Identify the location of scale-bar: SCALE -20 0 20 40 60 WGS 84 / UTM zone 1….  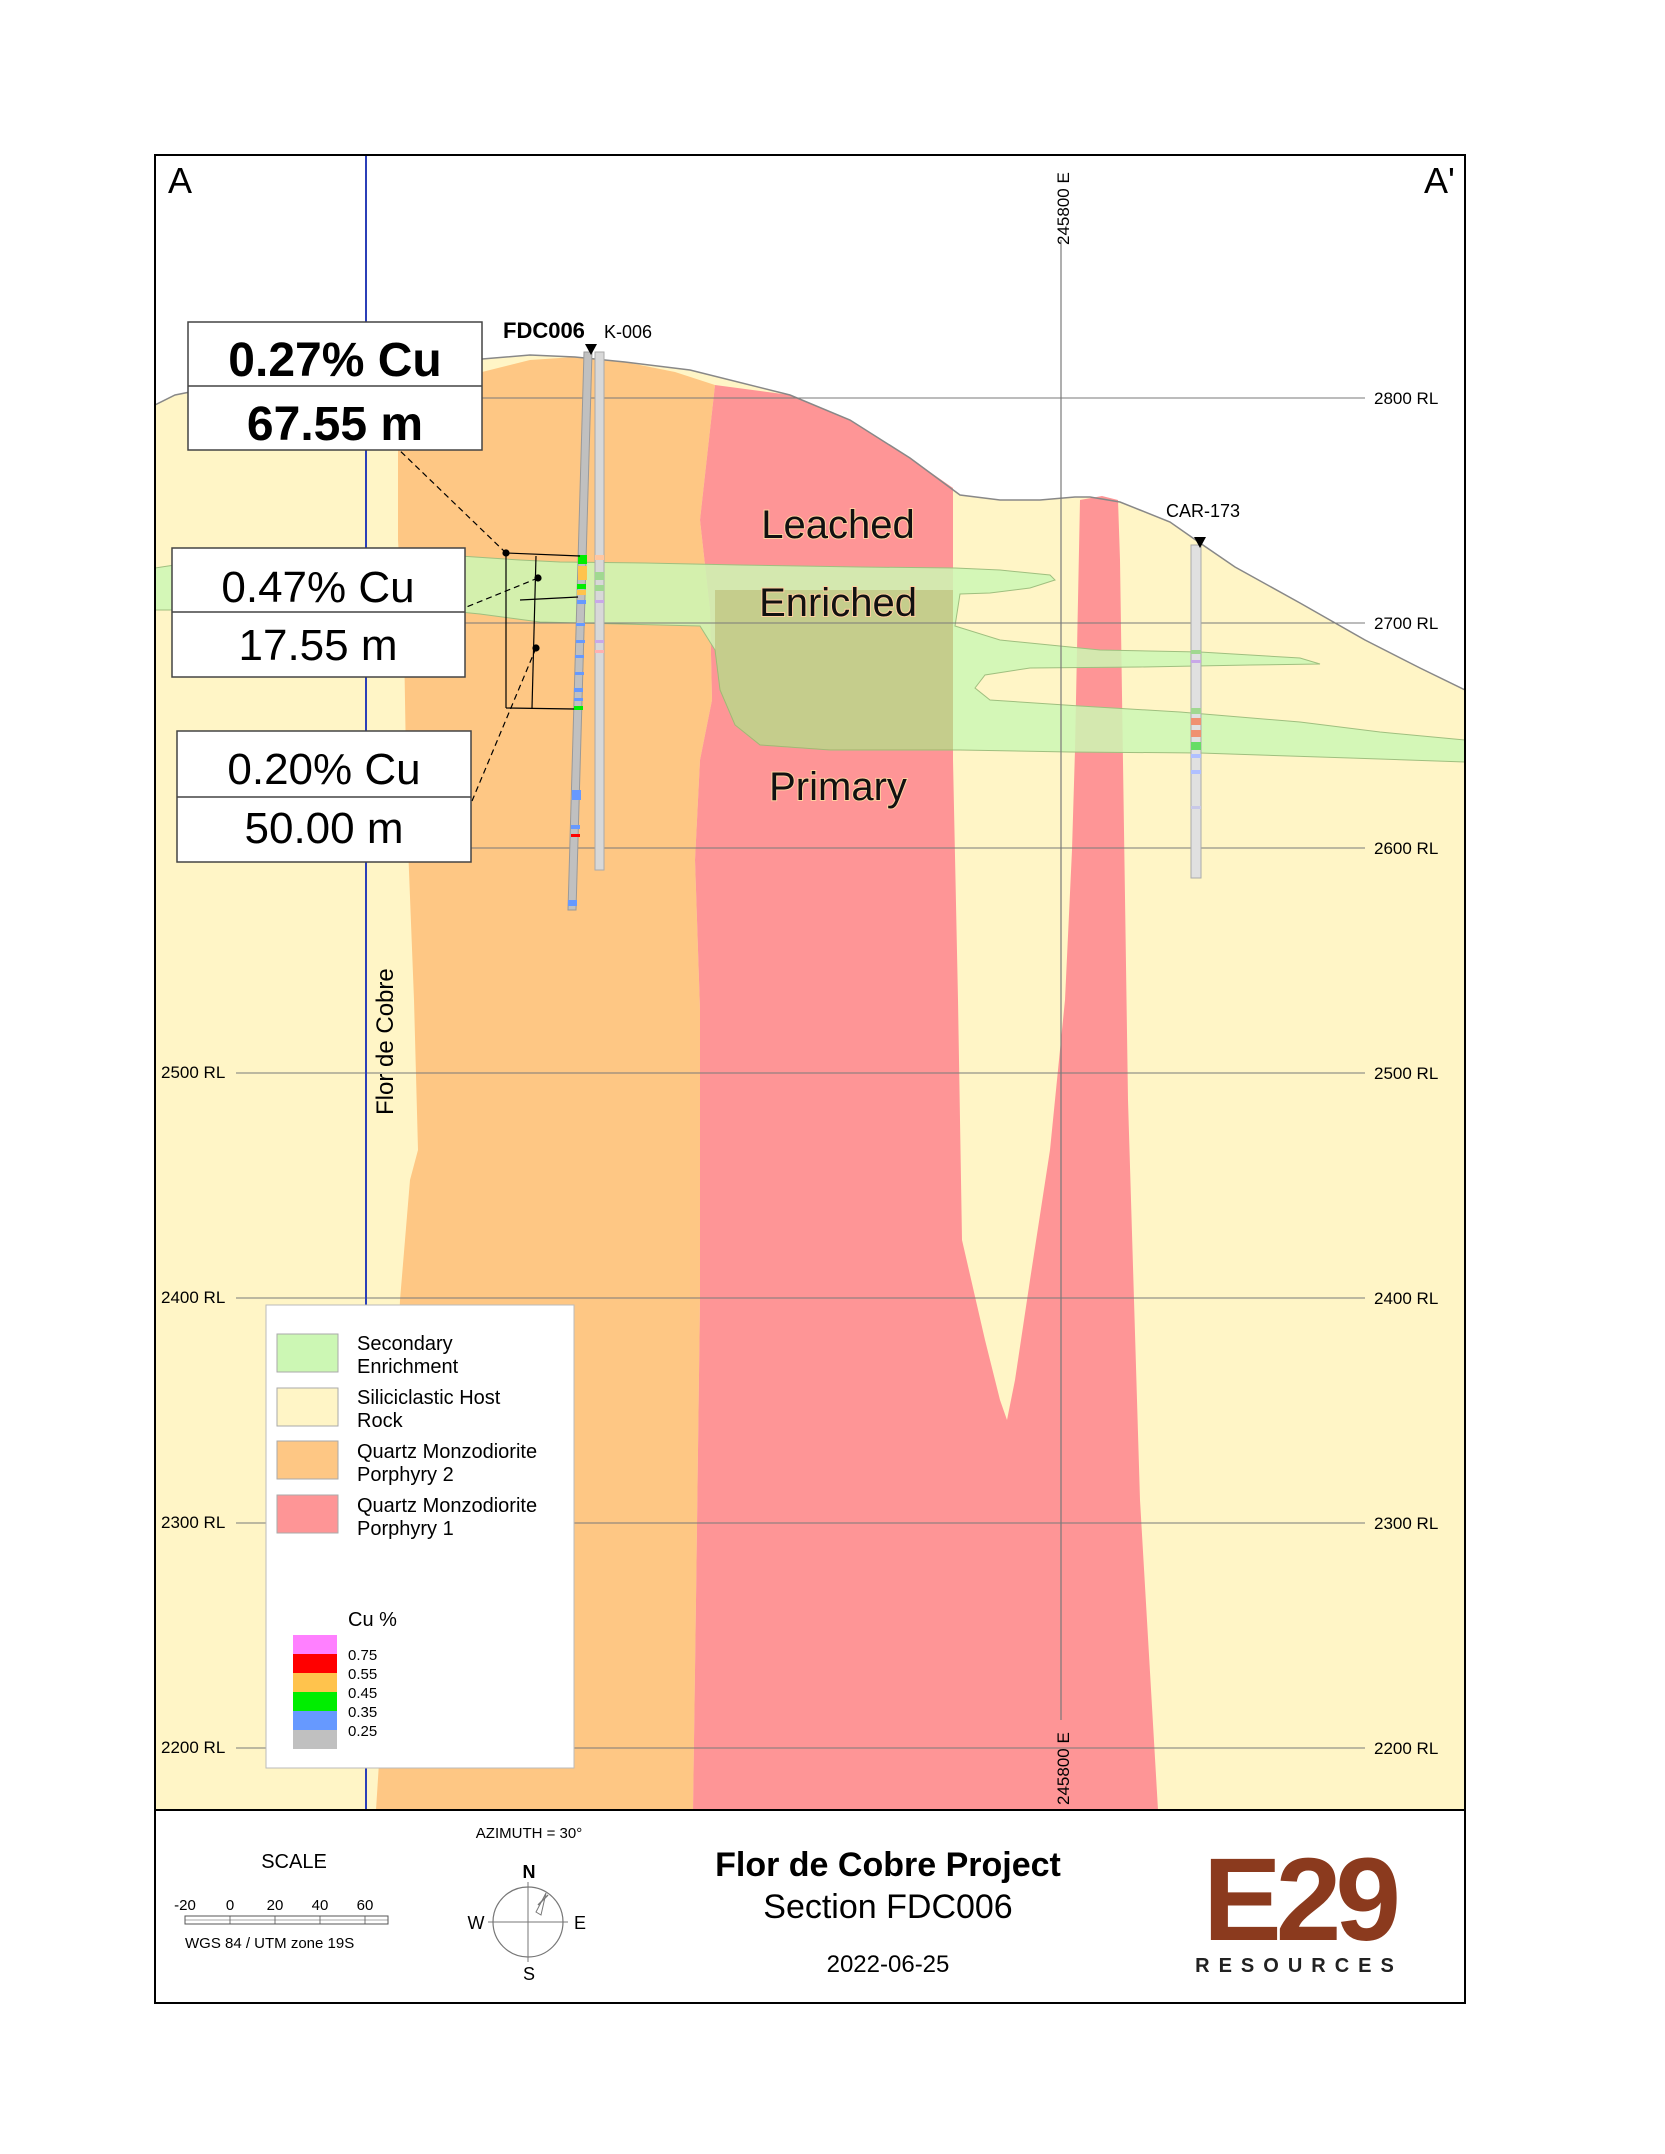
(281, 1901).